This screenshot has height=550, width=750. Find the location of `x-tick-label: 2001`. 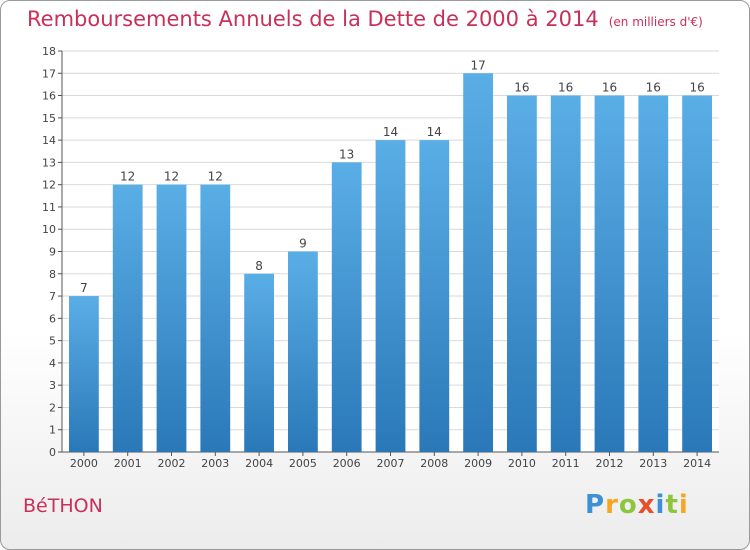

x-tick-label: 2001 is located at coordinates (128, 463).